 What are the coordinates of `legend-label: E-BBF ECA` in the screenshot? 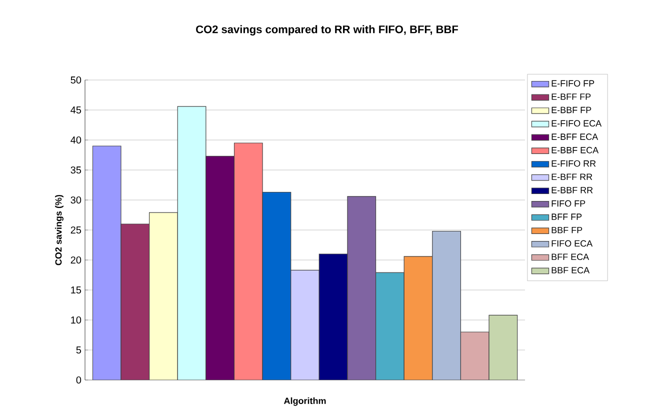 It's located at (575, 150).